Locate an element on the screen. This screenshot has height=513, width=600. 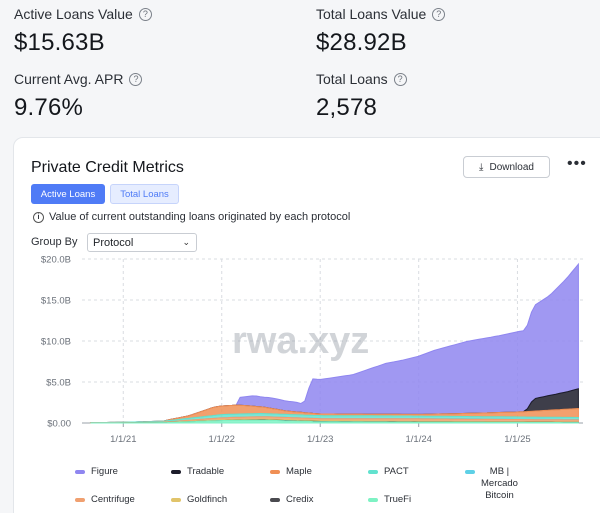
stat-value: 9.76% is located at coordinates (49, 107).